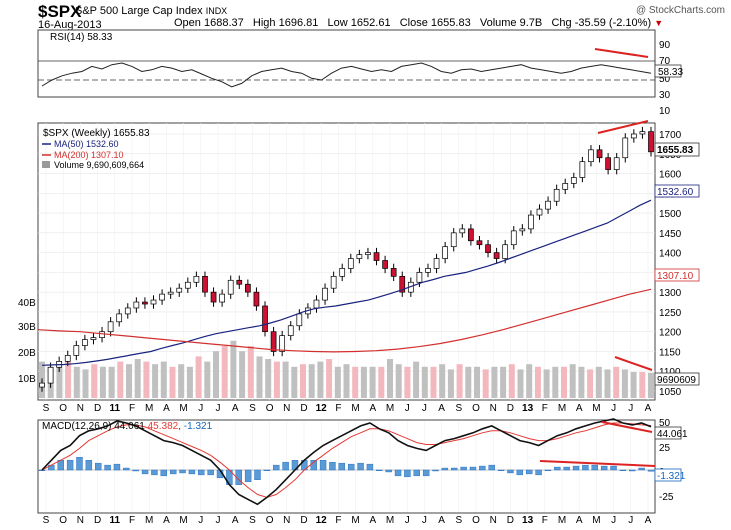 The image size is (731, 530). I want to click on company-name: S&P 500 Large Cap Index INDX, so click(151, 11).